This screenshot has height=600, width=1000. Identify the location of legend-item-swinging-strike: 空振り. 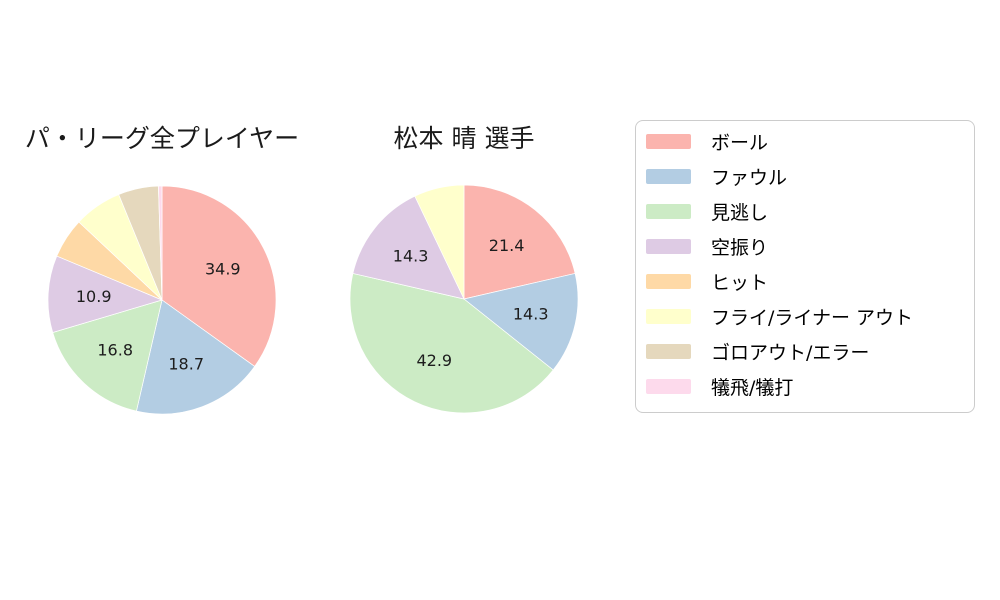
(810, 246).